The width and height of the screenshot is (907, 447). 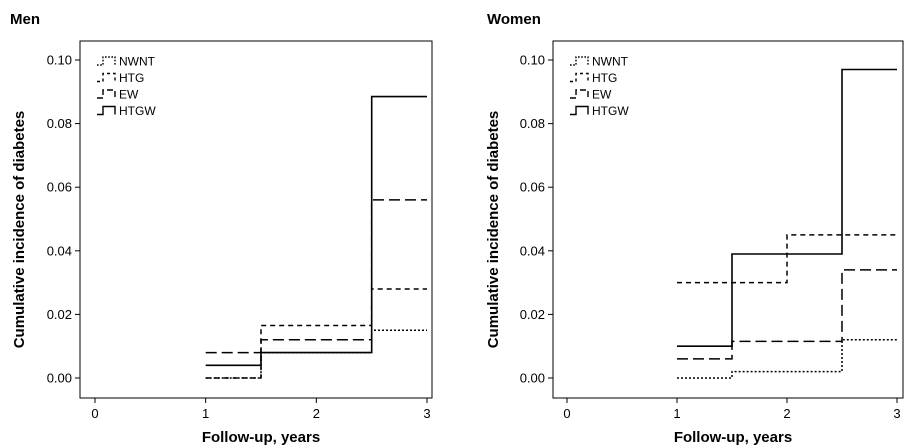 I want to click on series-line-htgw, so click(x=316, y=231).